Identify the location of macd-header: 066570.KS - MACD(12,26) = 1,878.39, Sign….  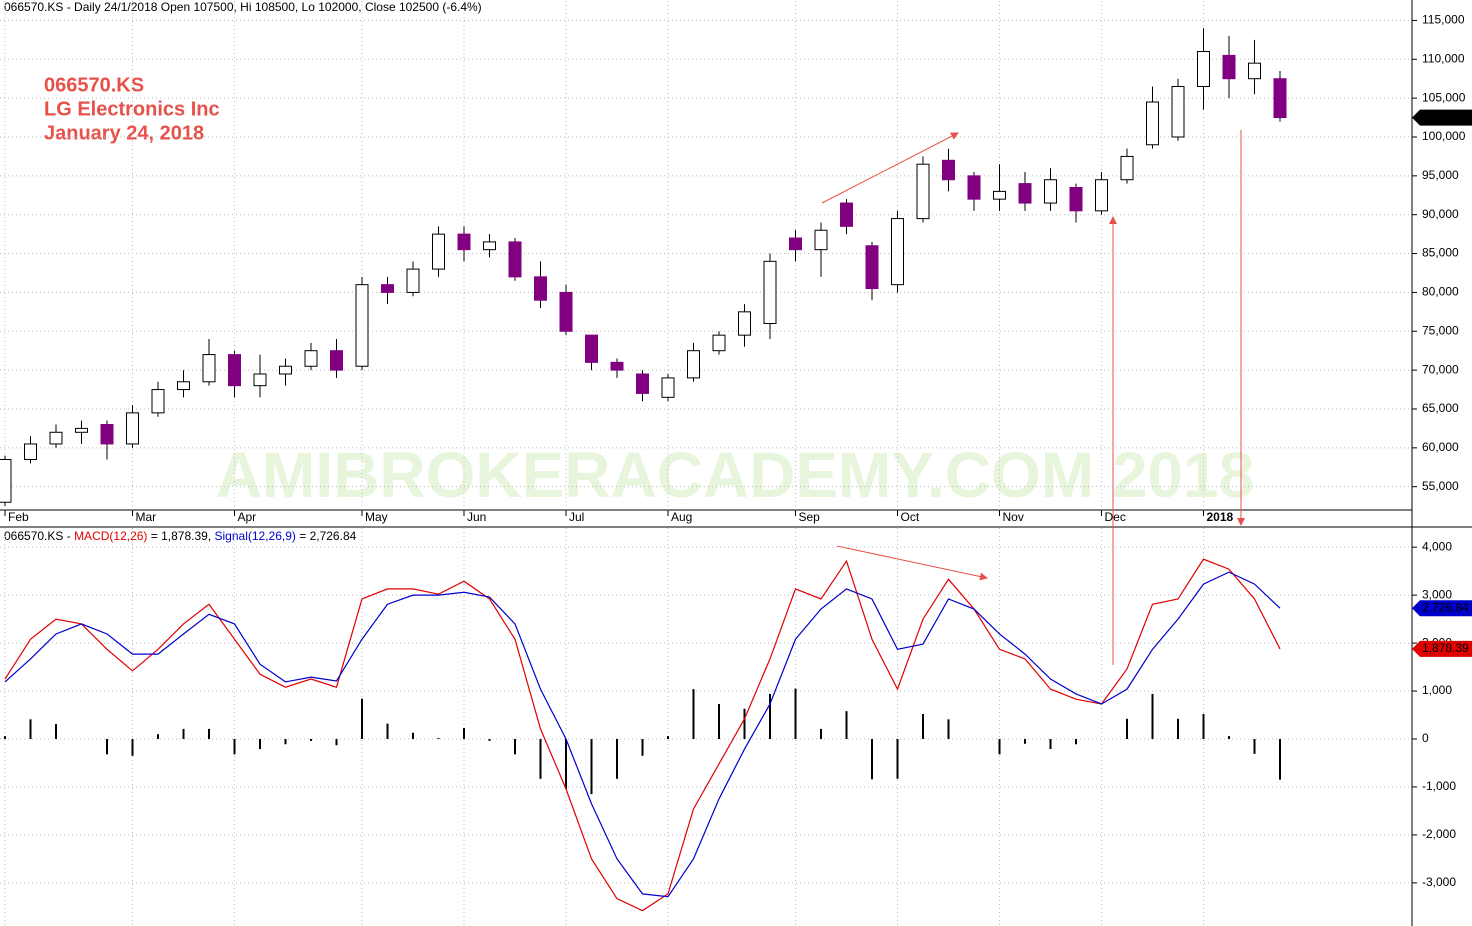
(180, 536).